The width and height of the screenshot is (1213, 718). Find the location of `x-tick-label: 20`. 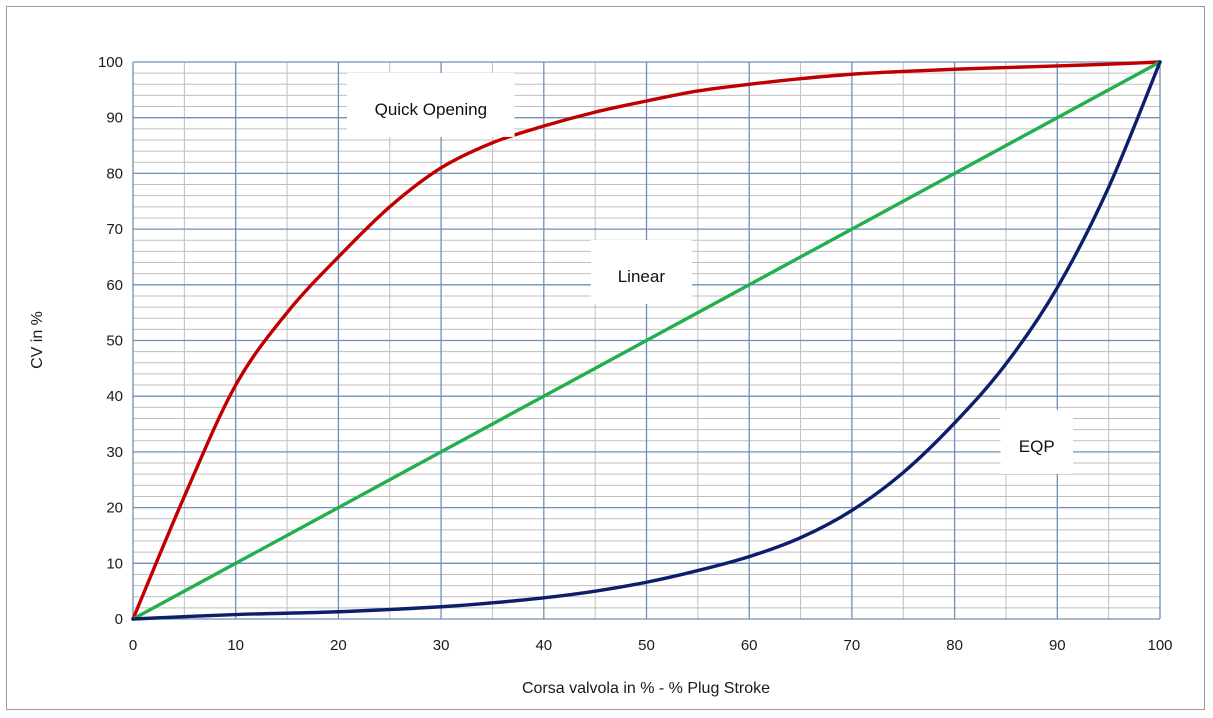

x-tick-label: 20 is located at coordinates (338, 645).